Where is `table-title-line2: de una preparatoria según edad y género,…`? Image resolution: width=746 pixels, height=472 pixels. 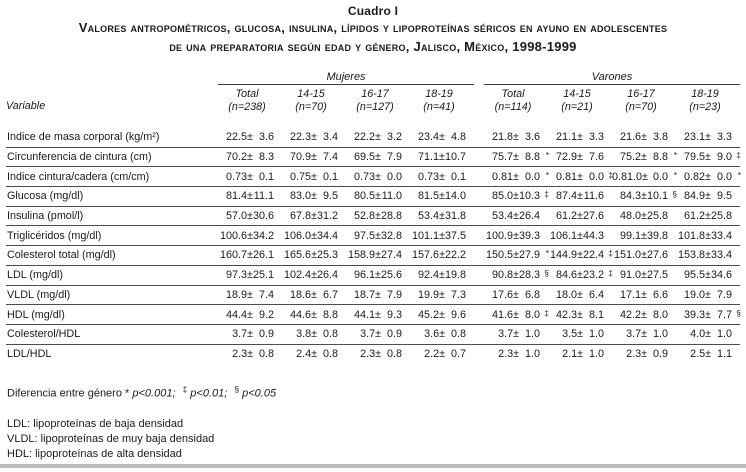
table-title-line2: de una preparatoria según edad y género,… is located at coordinates (373, 46).